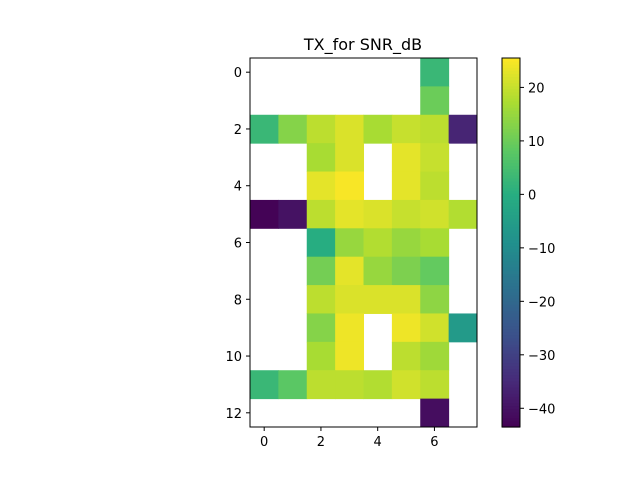 The height and width of the screenshot is (480, 640). What do you see at coordinates (233, 414) in the screenshot?
I see `y-tick-label: 12` at bounding box center [233, 414].